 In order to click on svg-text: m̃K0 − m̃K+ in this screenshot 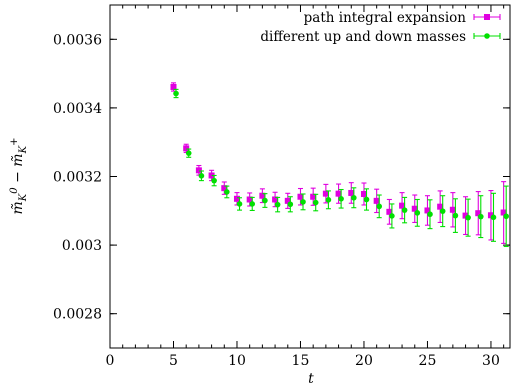, I will do `click(19, 176)`.